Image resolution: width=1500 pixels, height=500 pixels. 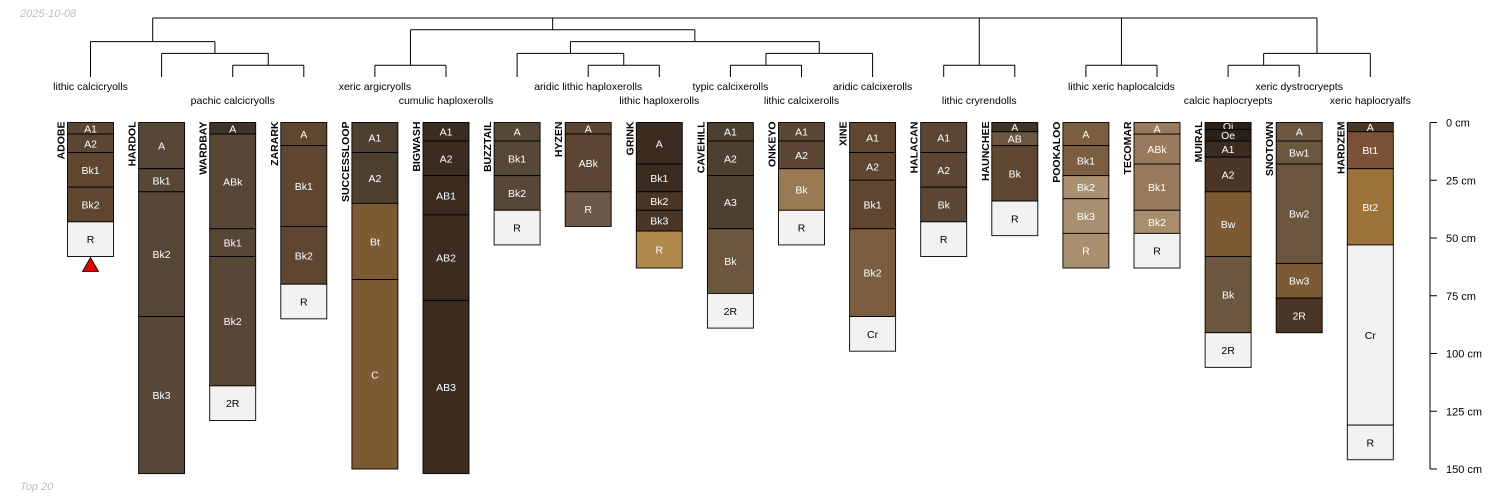 What do you see at coordinates (979, 101) in the screenshot?
I see `subgroup-label: lithic cryrendolls` at bounding box center [979, 101].